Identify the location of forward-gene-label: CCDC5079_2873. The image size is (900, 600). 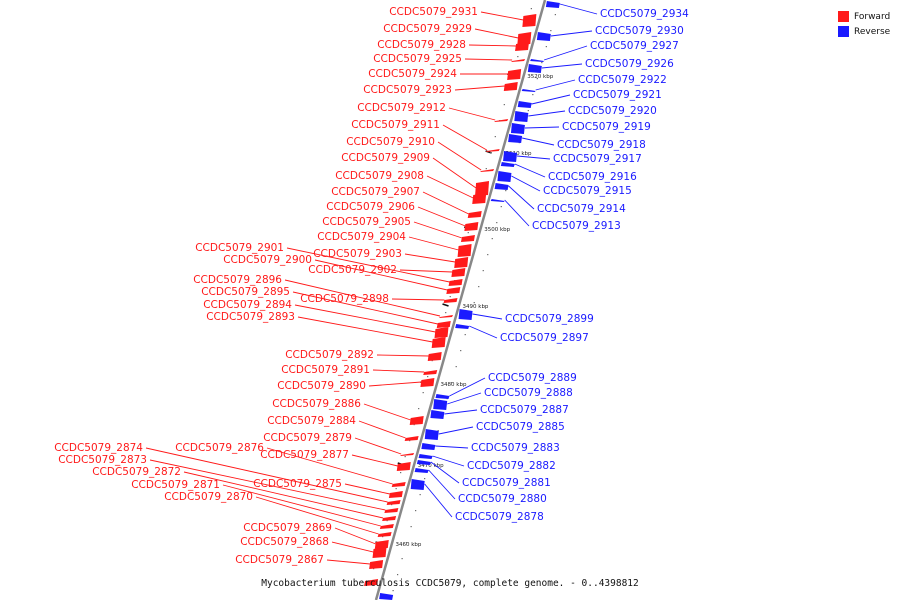
(102, 460).